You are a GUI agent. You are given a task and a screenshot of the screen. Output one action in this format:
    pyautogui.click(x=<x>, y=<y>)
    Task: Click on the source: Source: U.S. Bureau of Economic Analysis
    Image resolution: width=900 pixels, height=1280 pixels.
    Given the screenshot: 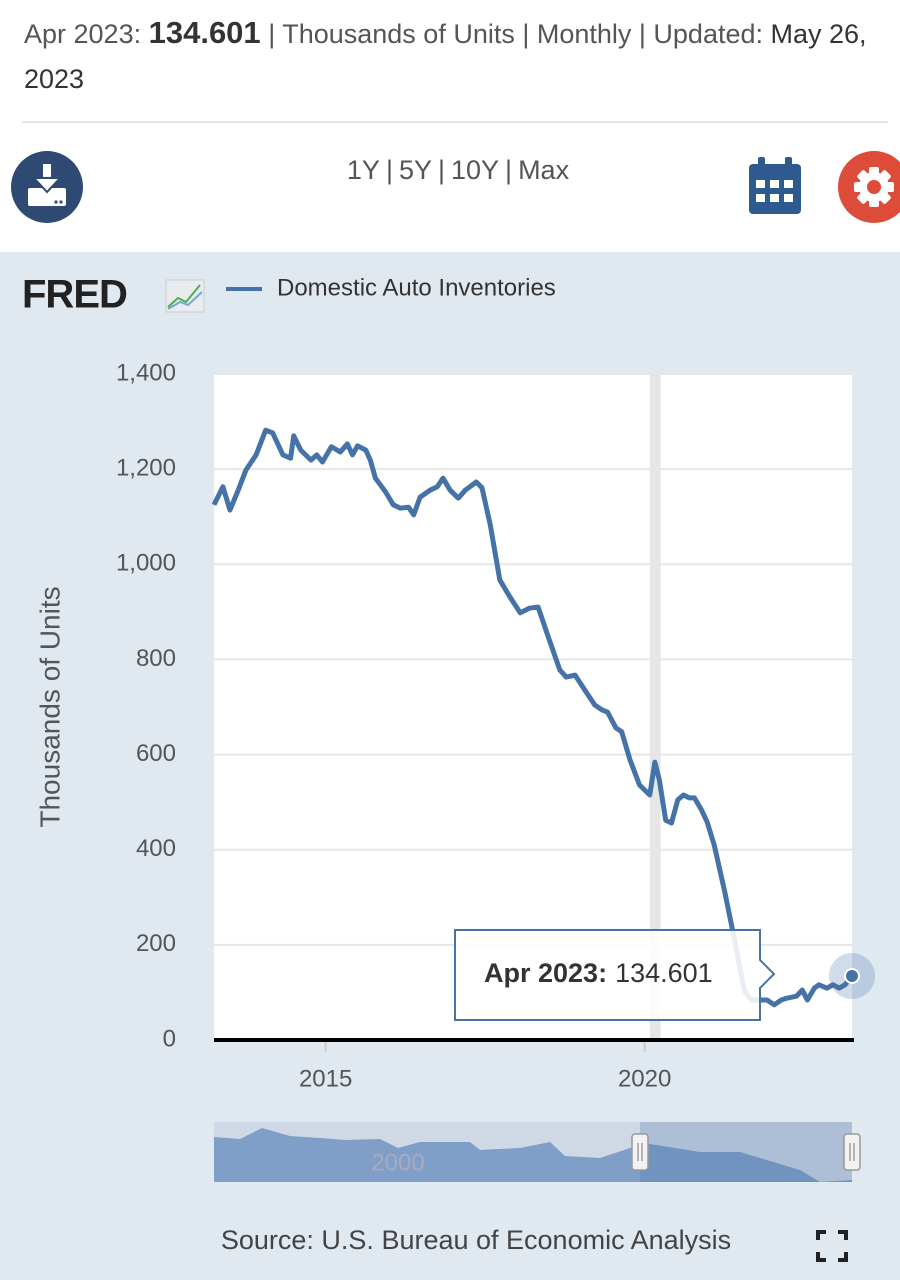 What is the action you would take?
    pyautogui.click(x=476, y=1240)
    